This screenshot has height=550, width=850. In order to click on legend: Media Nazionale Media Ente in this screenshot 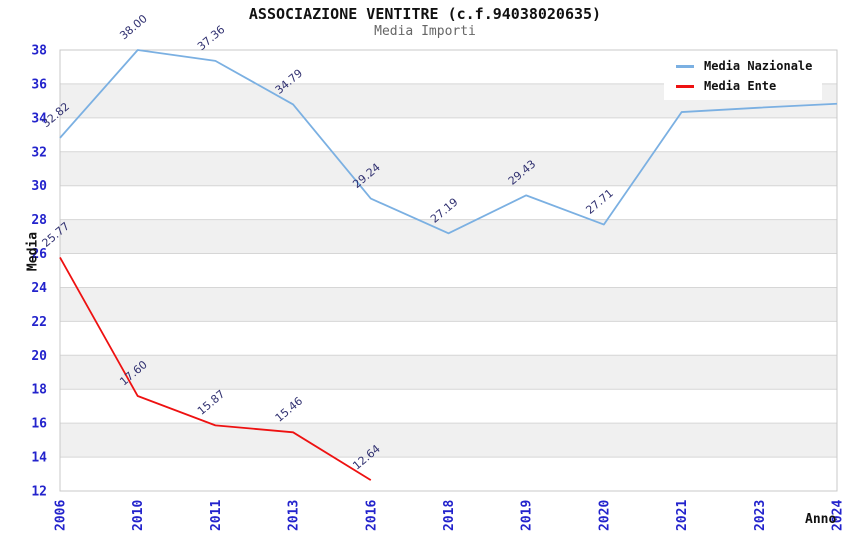, I will do `click(743, 76)`.